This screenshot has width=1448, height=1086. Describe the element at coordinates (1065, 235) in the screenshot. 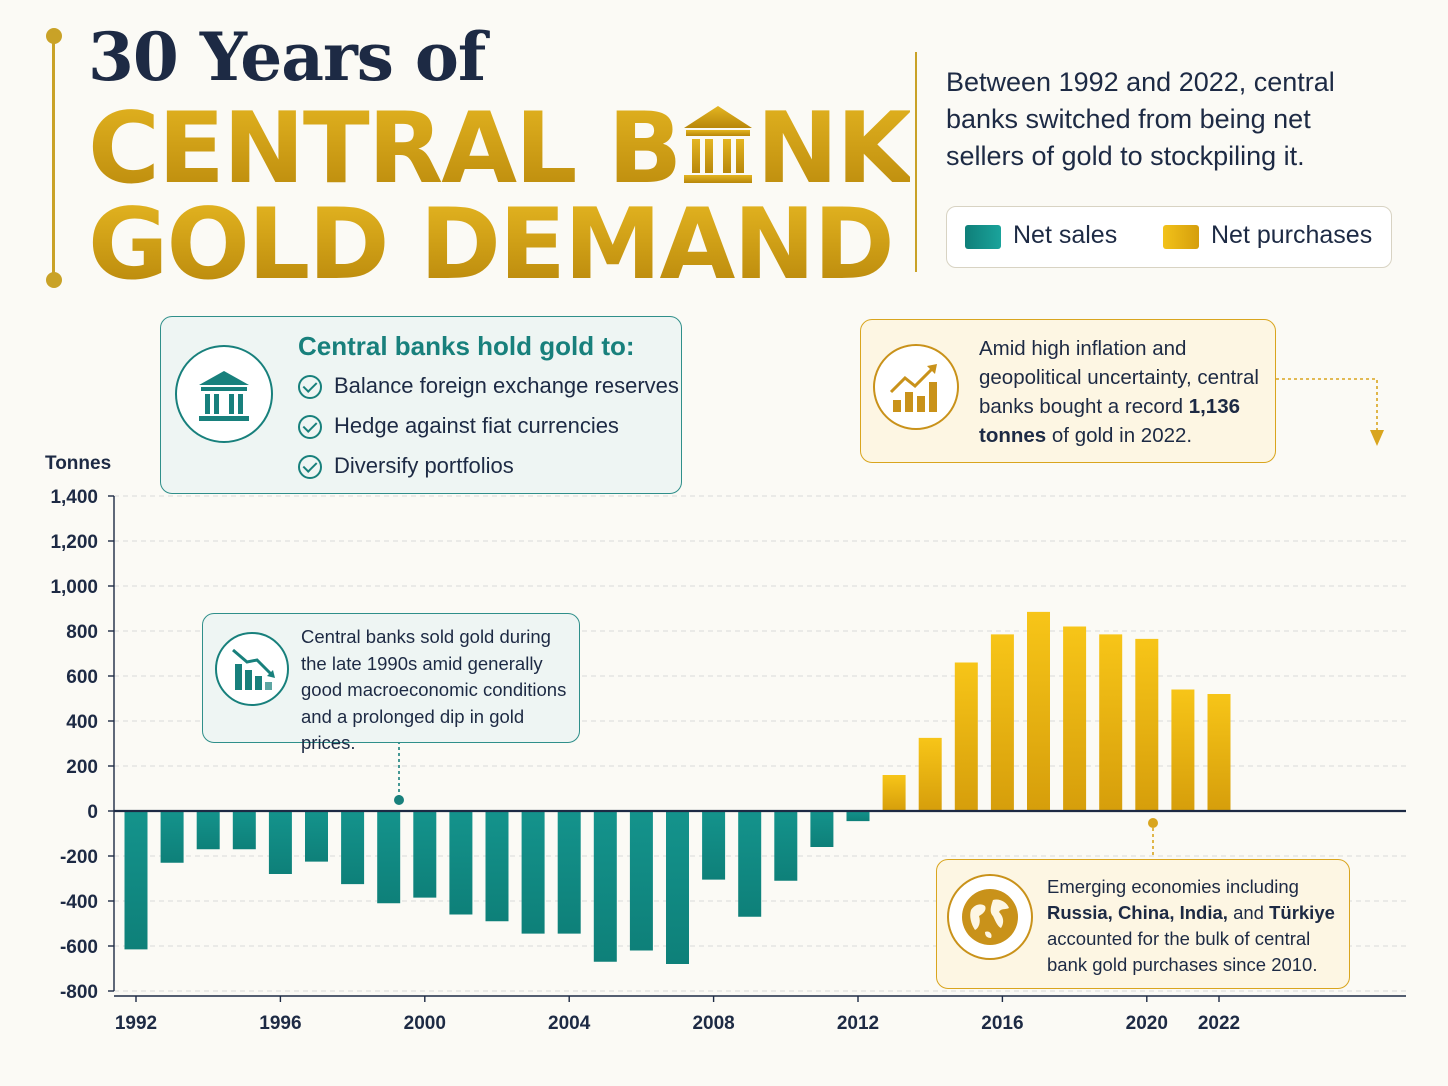

I see `legend-label-net-sales: Net sales` at that location.